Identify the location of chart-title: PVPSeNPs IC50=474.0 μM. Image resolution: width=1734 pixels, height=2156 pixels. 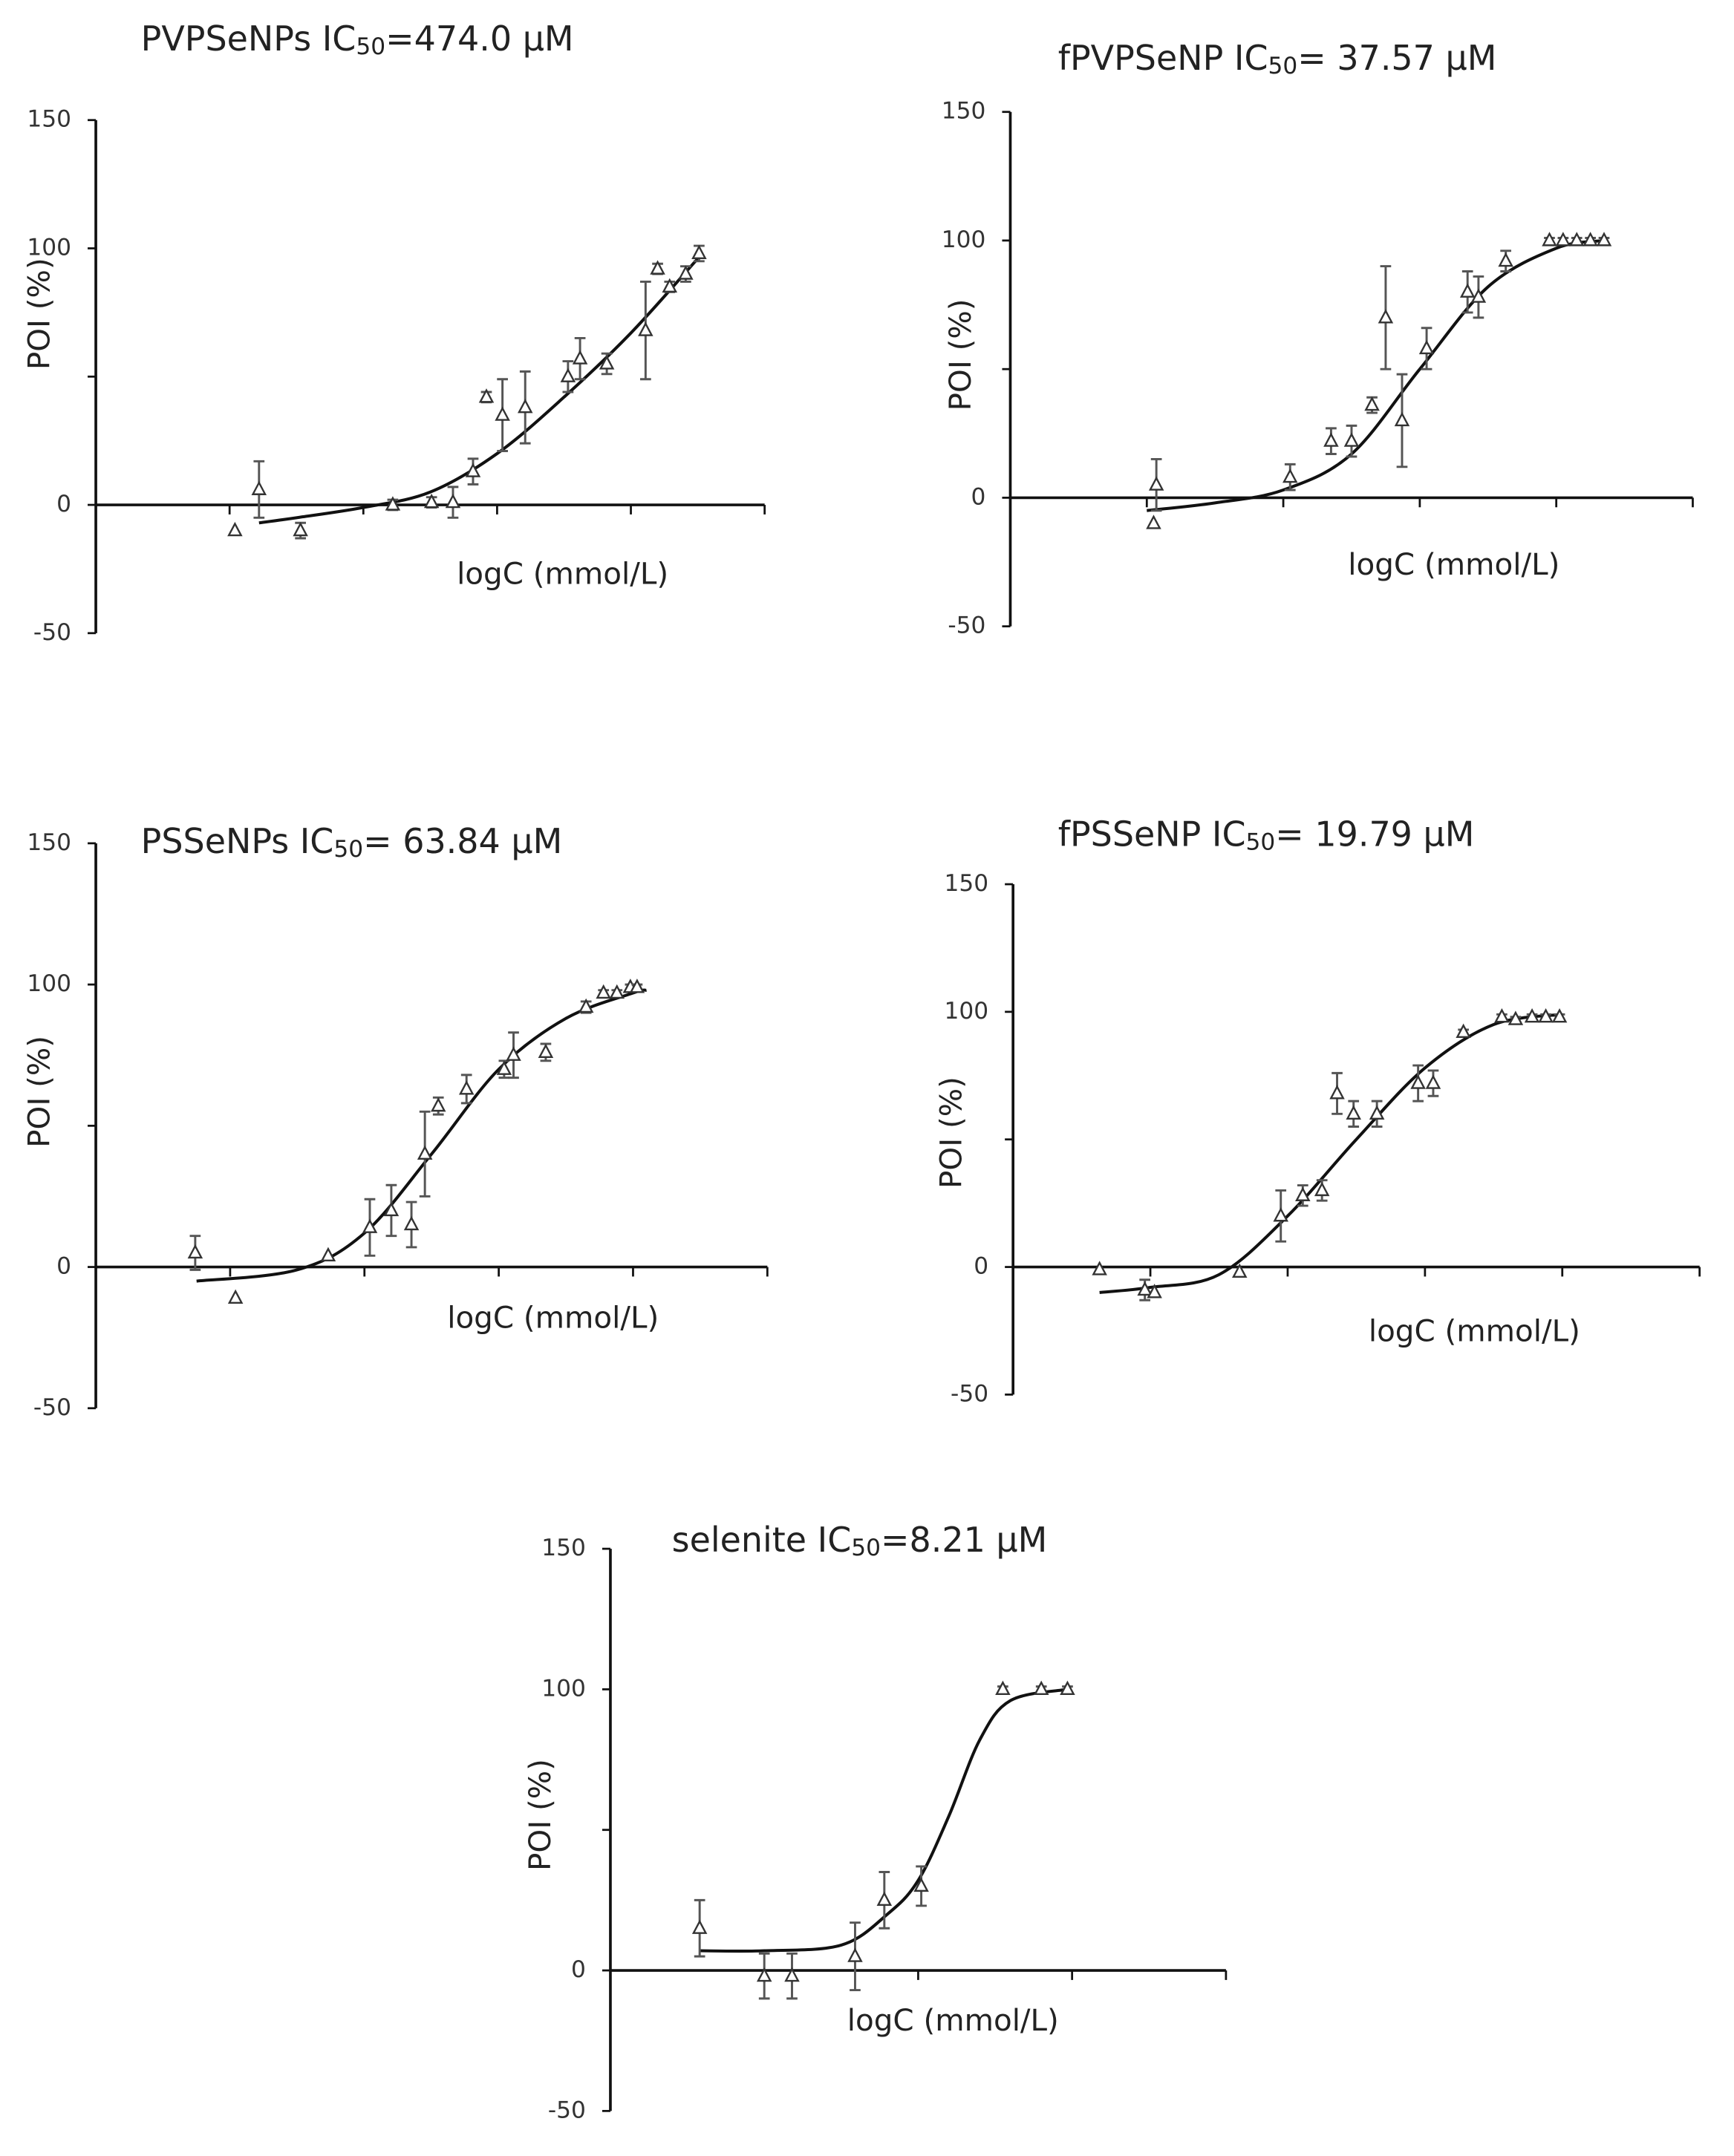
(357, 40).